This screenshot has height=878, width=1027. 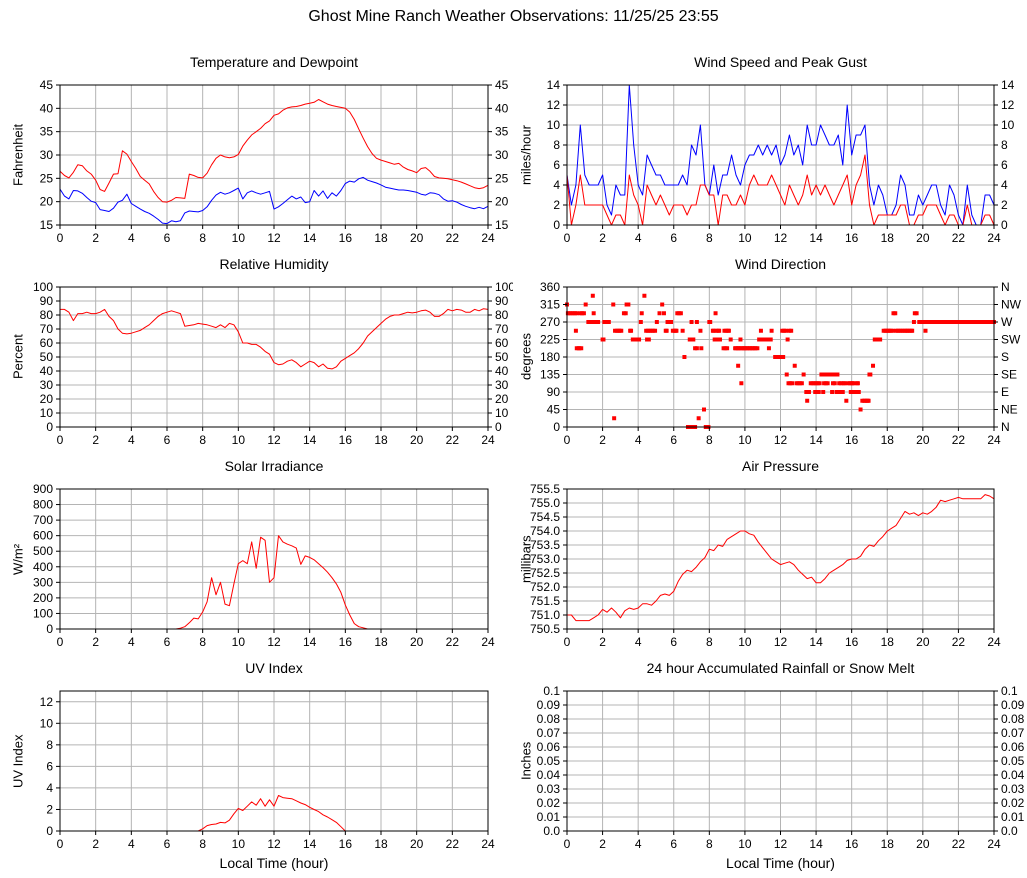 I want to click on y-tick-label-right: 50, so click(x=502, y=357).